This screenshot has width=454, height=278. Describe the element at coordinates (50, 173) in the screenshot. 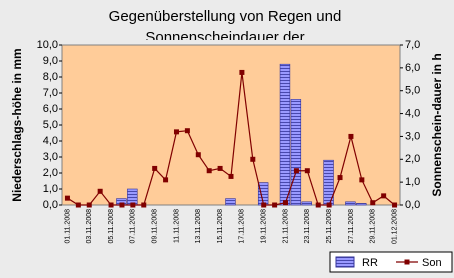

I see `y-tick-label: 2,0` at that location.